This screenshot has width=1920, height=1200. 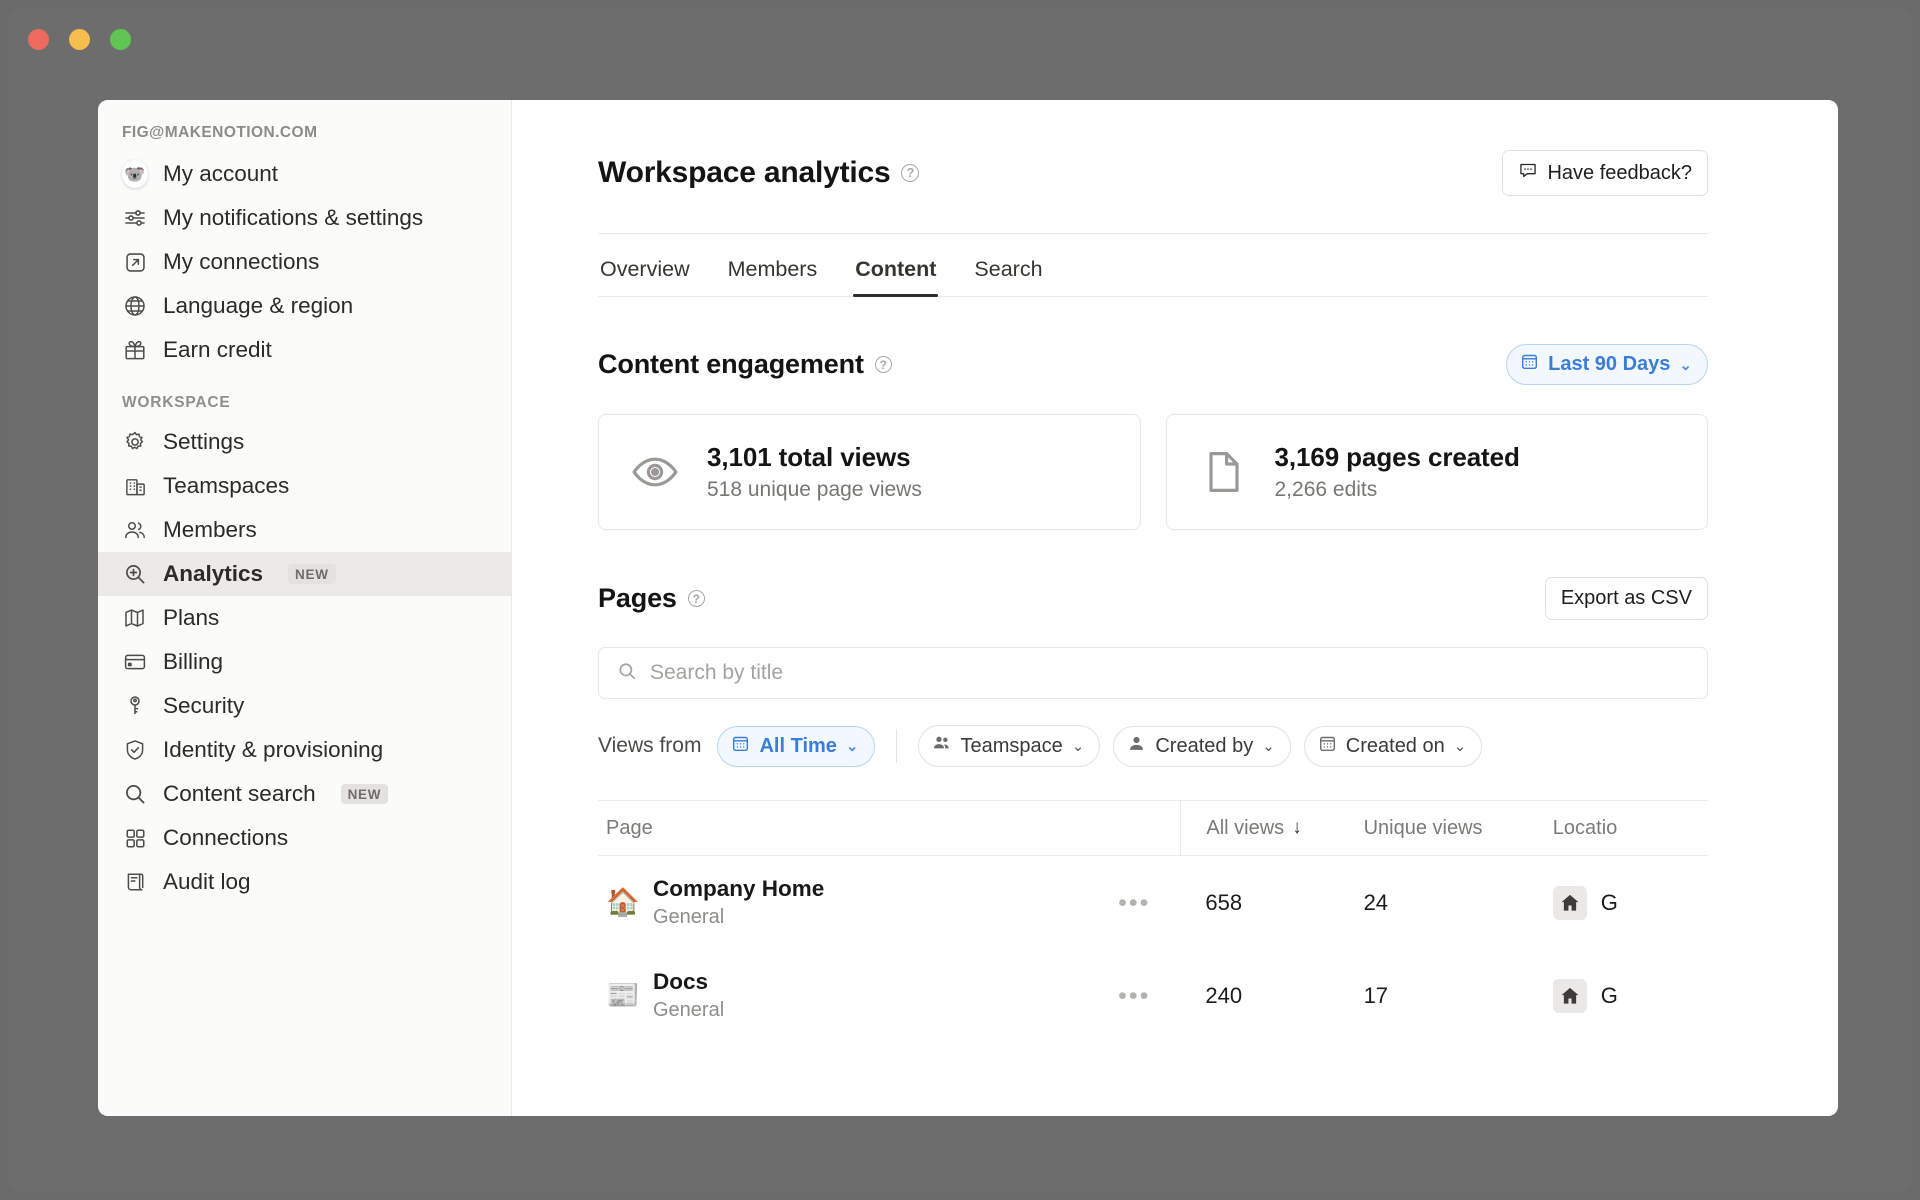 What do you see at coordinates (809, 457) in the screenshot?
I see `total-views-value: 3,101 total views` at bounding box center [809, 457].